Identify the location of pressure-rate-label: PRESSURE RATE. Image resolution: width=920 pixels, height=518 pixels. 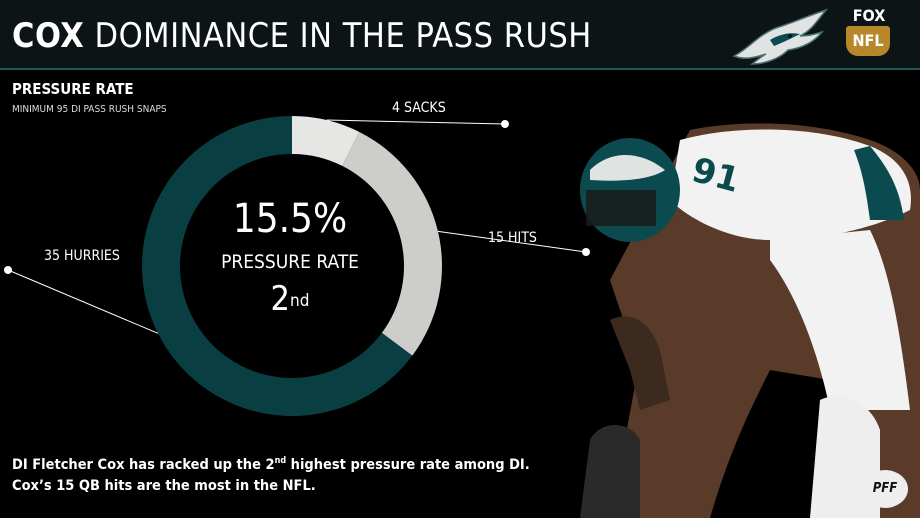
(290, 262).